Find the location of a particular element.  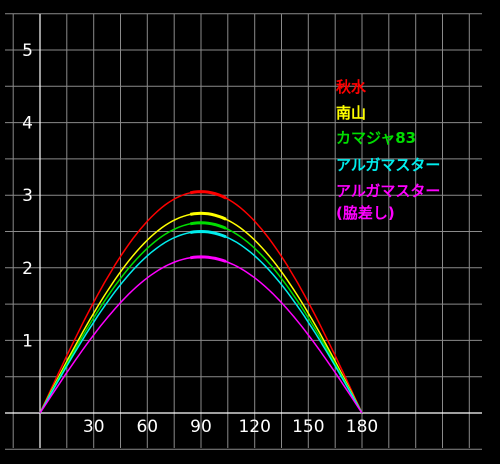

y-tick-label: 4 is located at coordinates (27, 124).